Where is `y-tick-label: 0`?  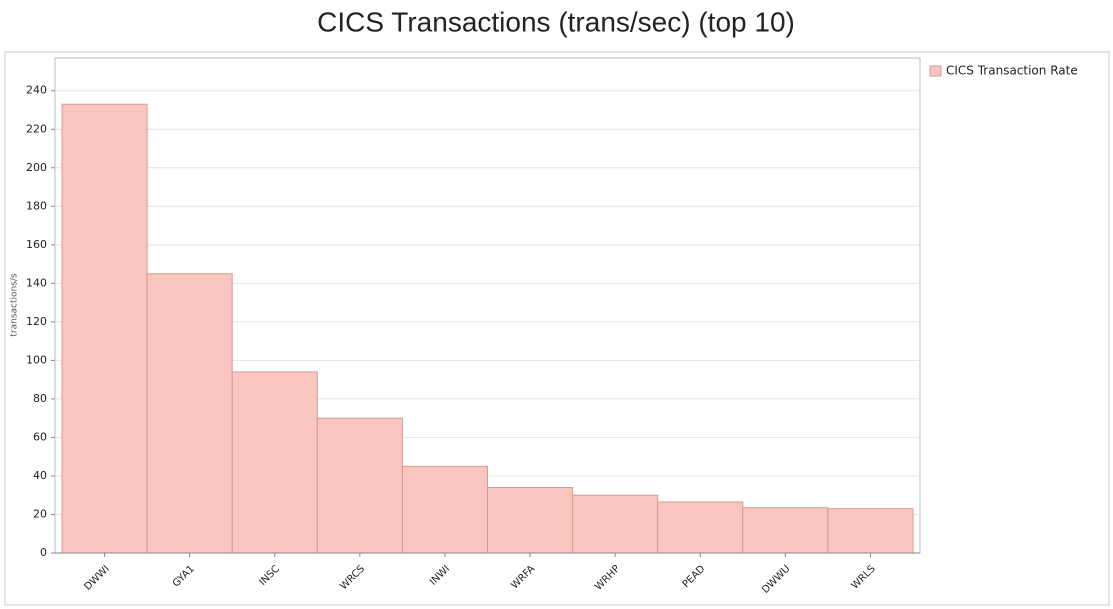 y-tick-label: 0 is located at coordinates (43, 552).